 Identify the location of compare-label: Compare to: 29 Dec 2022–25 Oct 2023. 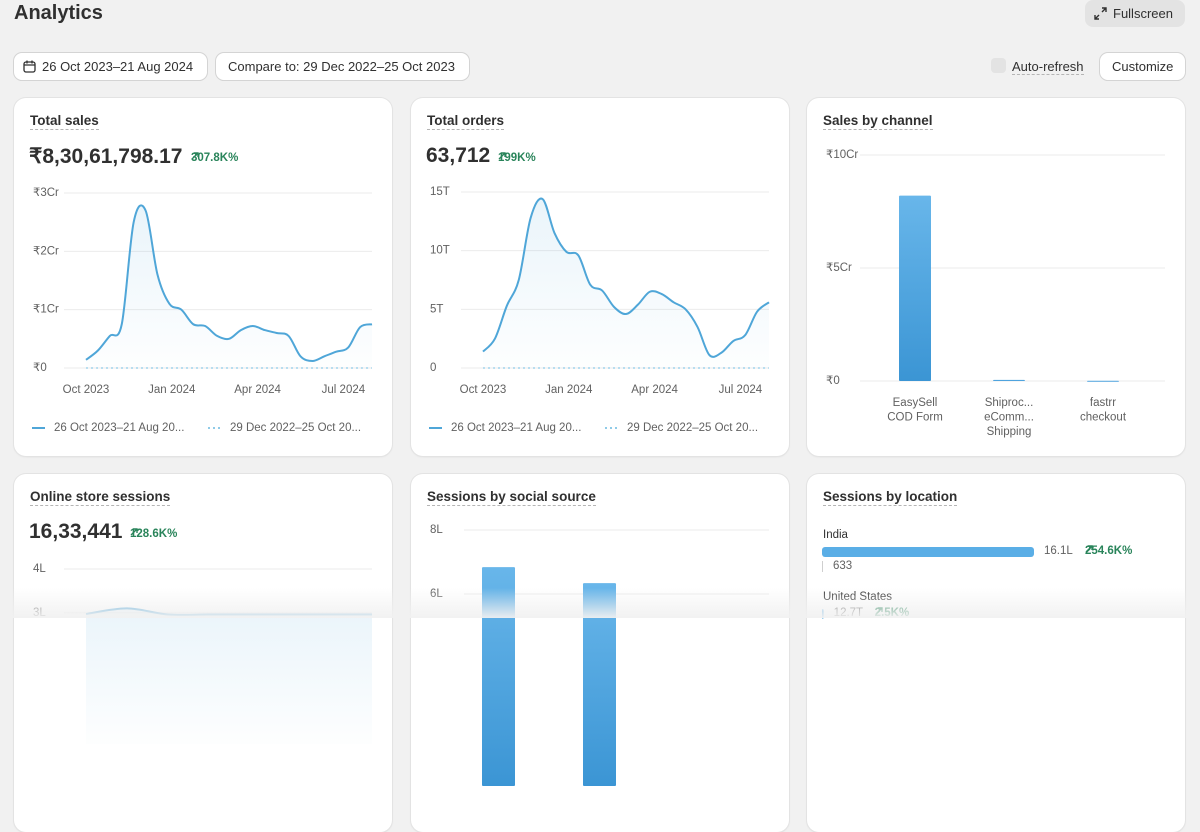
(341, 66).